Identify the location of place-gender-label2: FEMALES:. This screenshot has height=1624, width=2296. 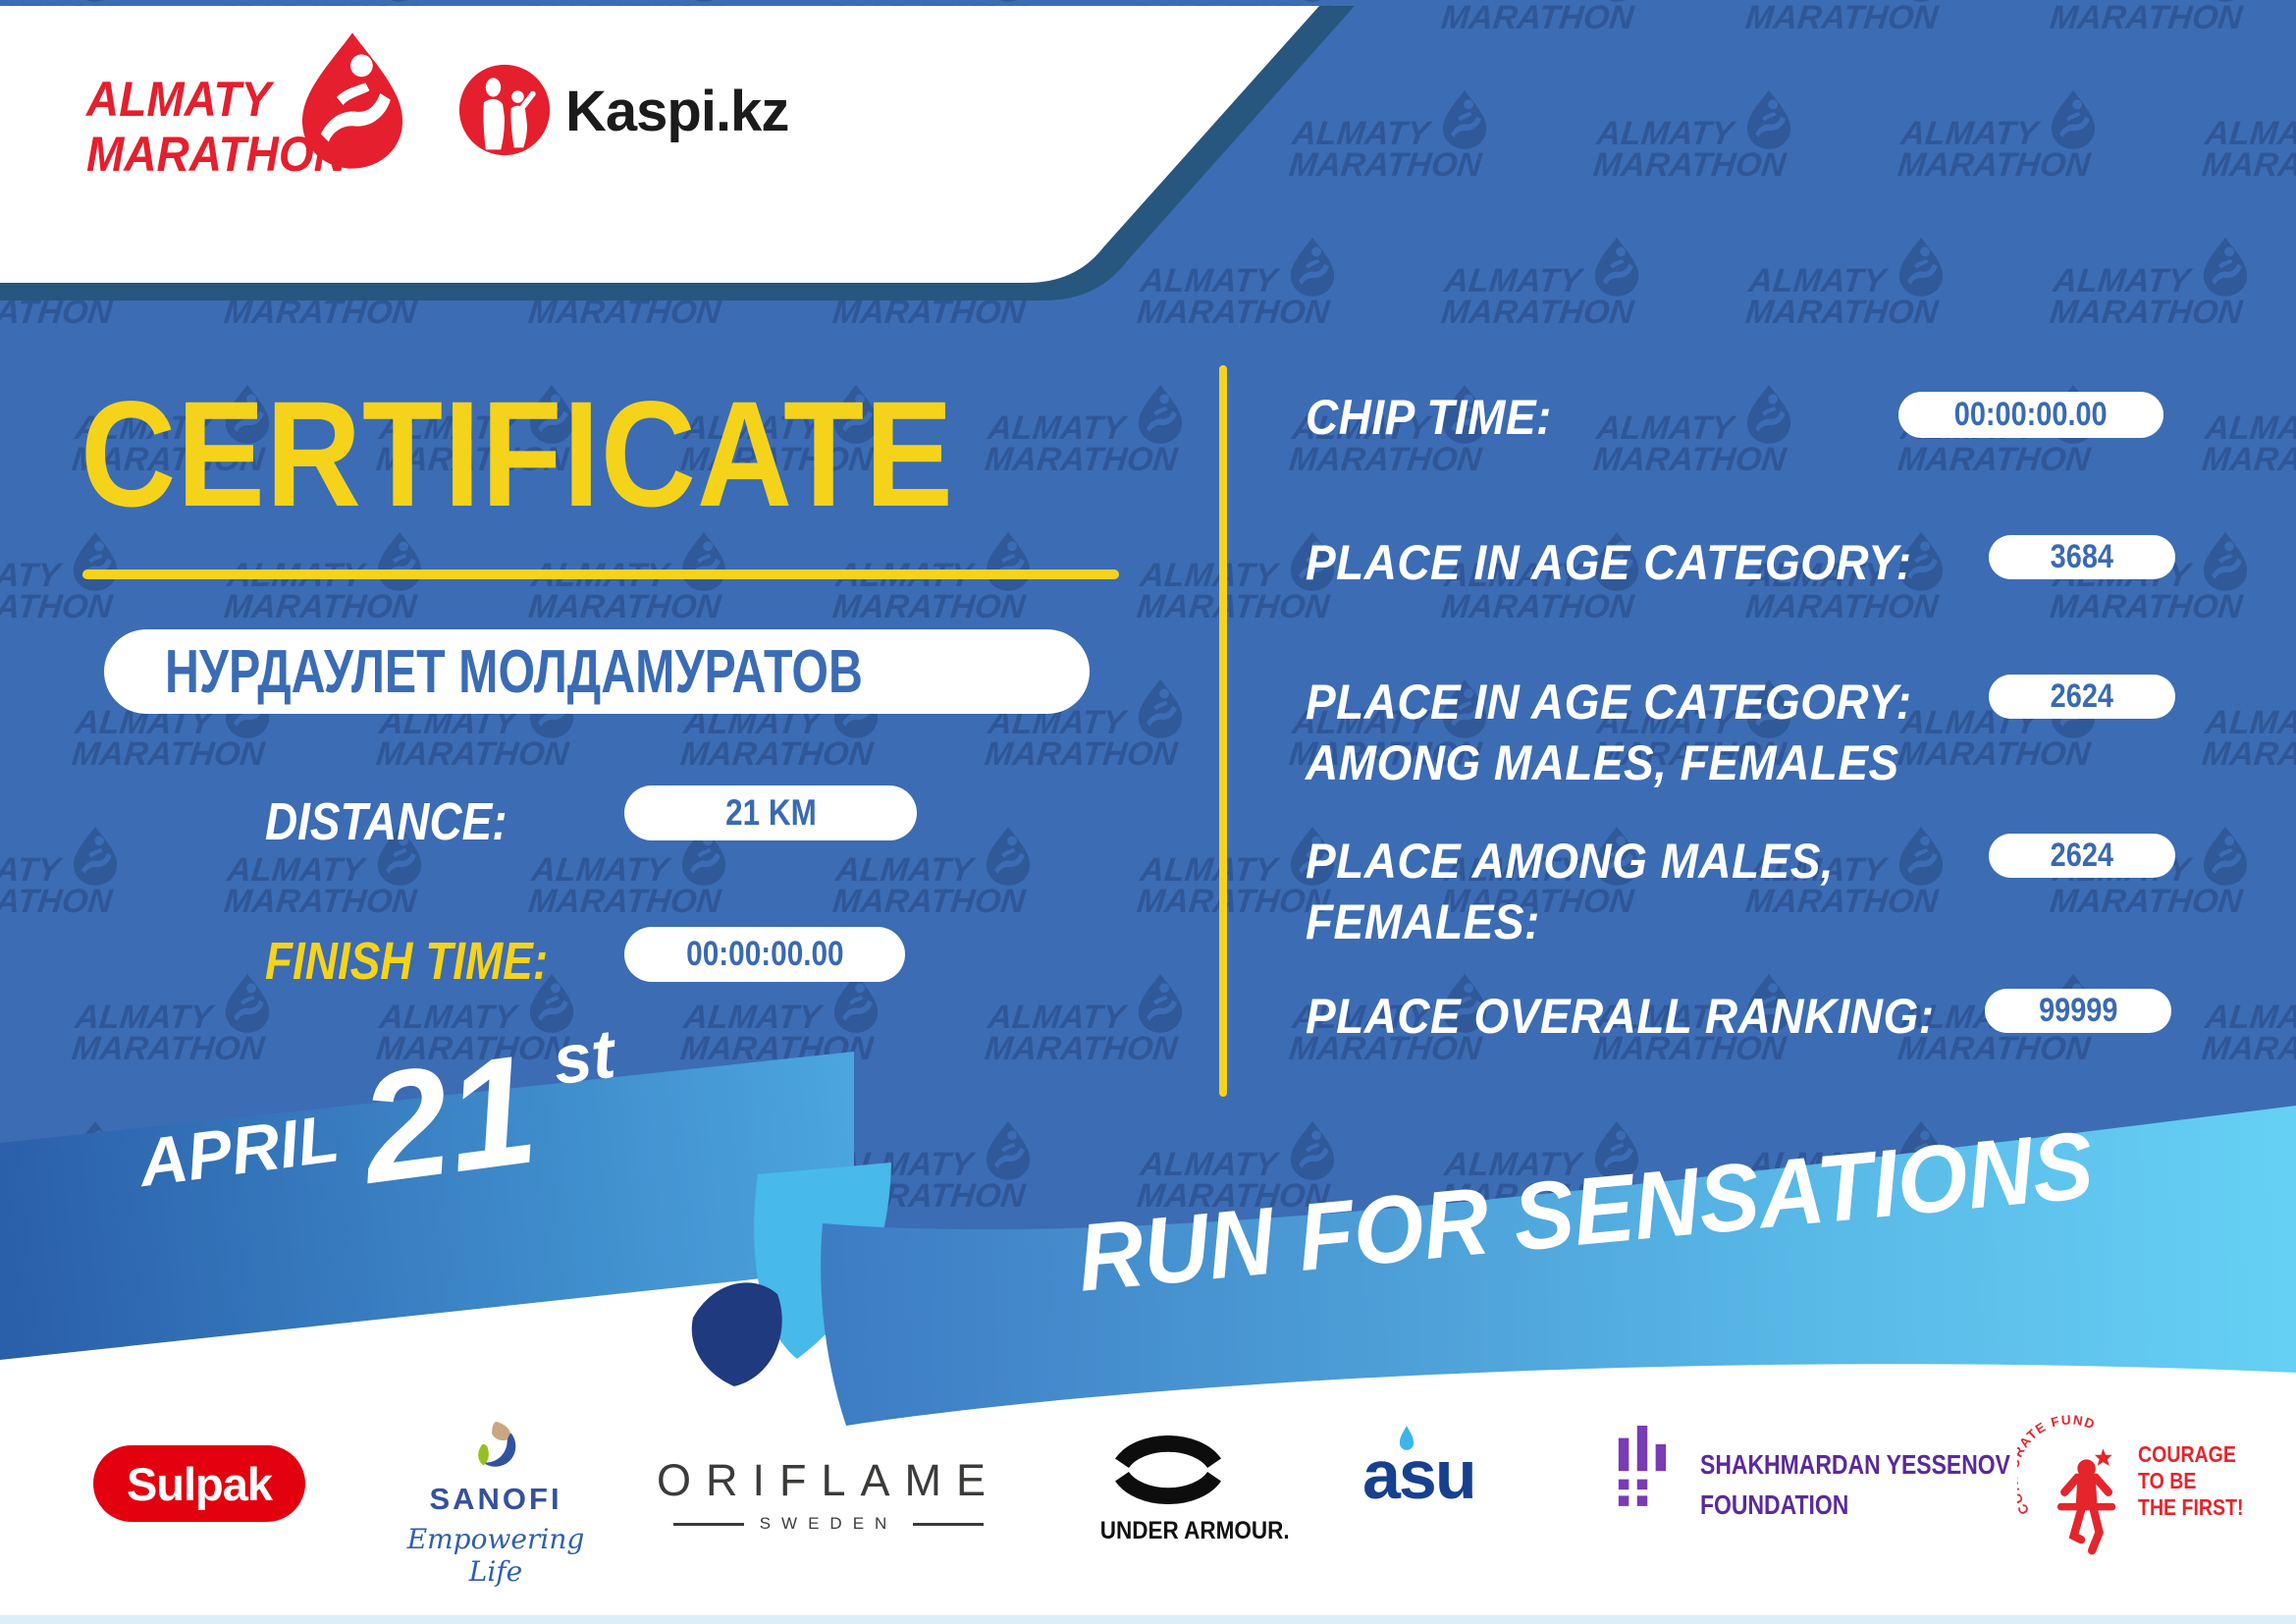
(1423, 921).